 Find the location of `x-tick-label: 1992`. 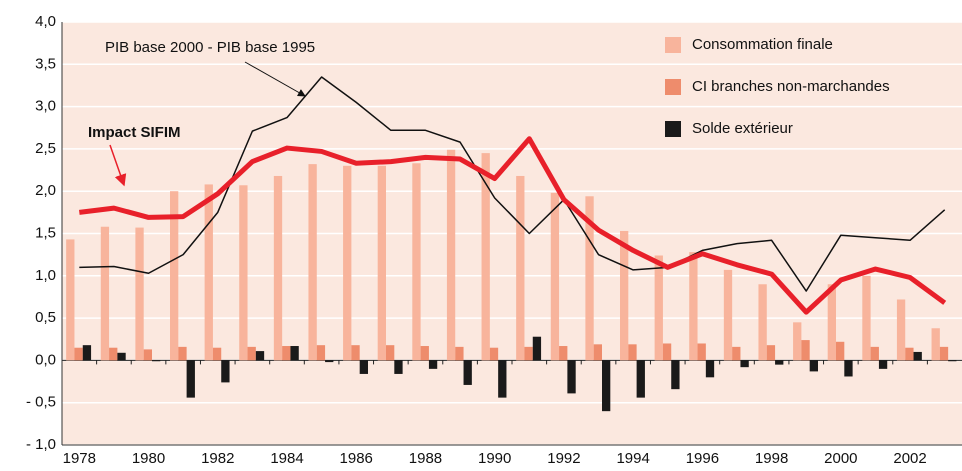

x-tick-label: 1992 is located at coordinates (563, 458).